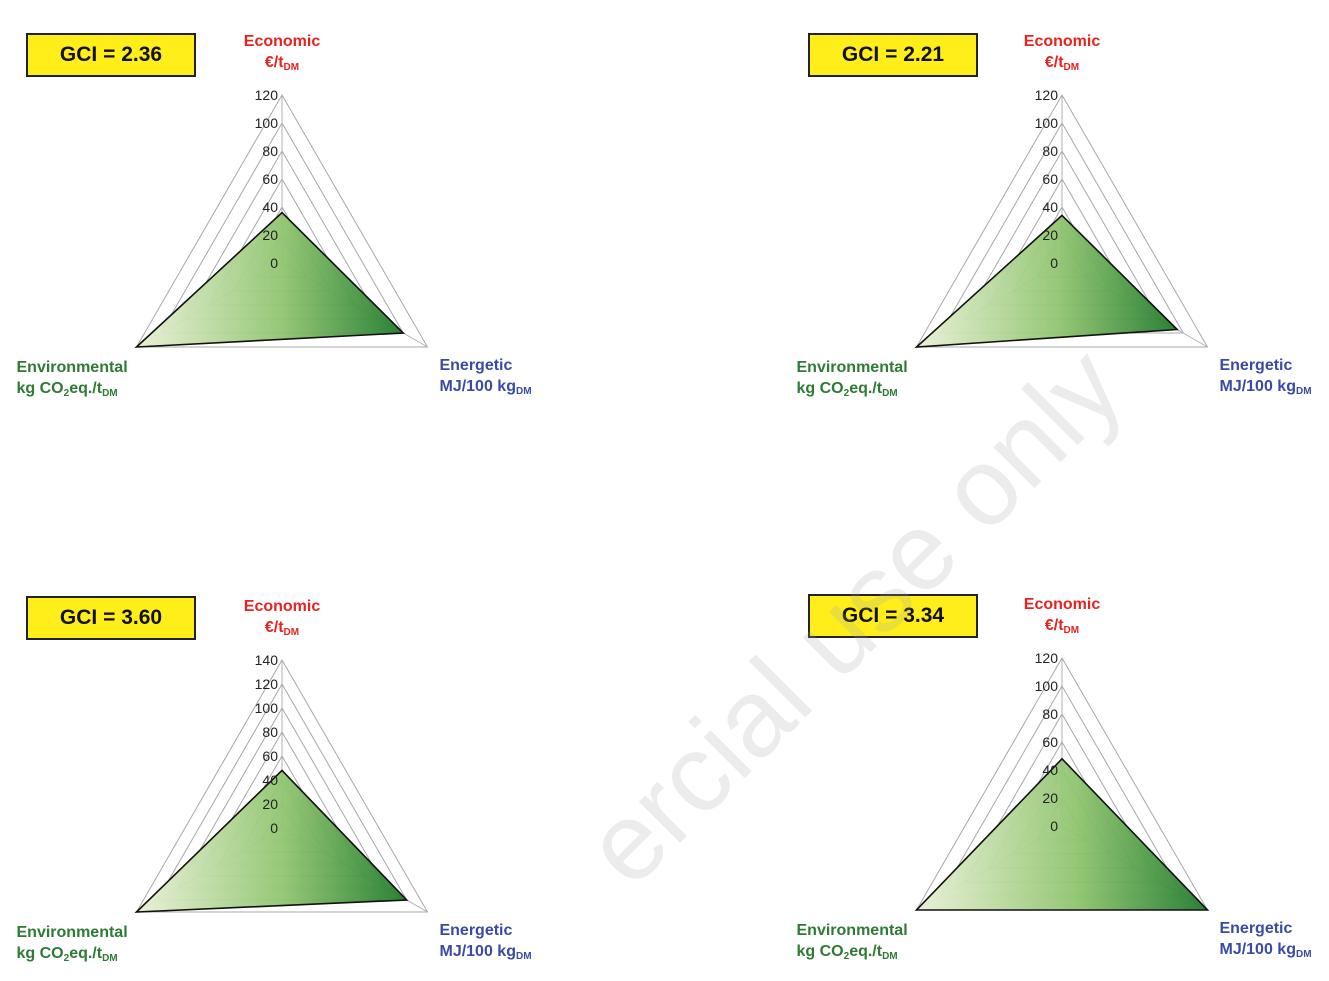 This screenshot has height=981, width=1329. What do you see at coordinates (111, 618) in the screenshot?
I see `gci-annotation: GCI = 3.60` at bounding box center [111, 618].